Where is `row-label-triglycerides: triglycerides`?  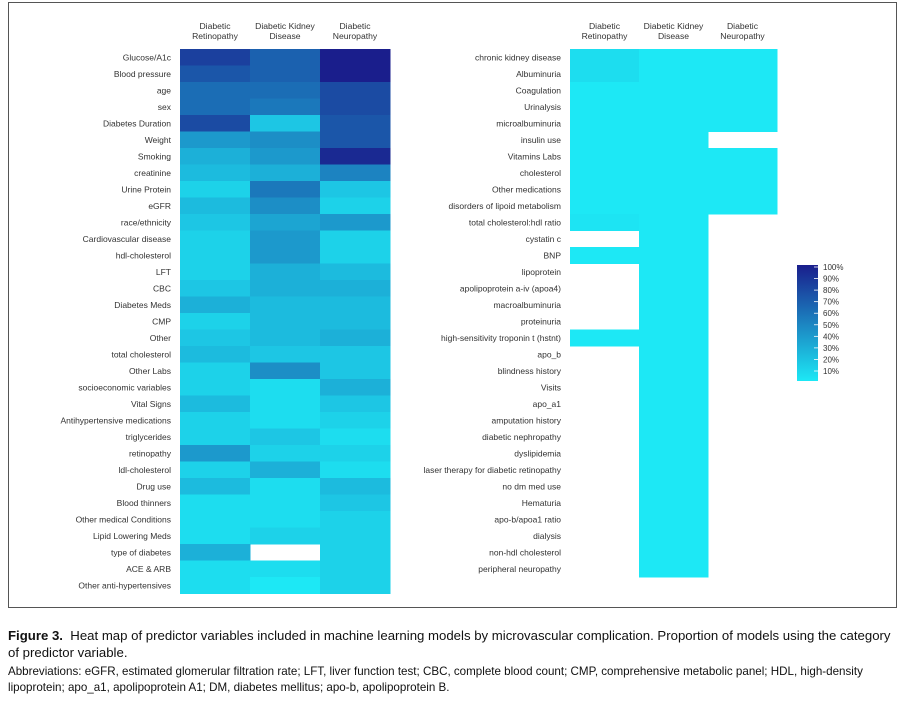
row-label-triglycerides: triglycerides is located at coordinates (148, 437).